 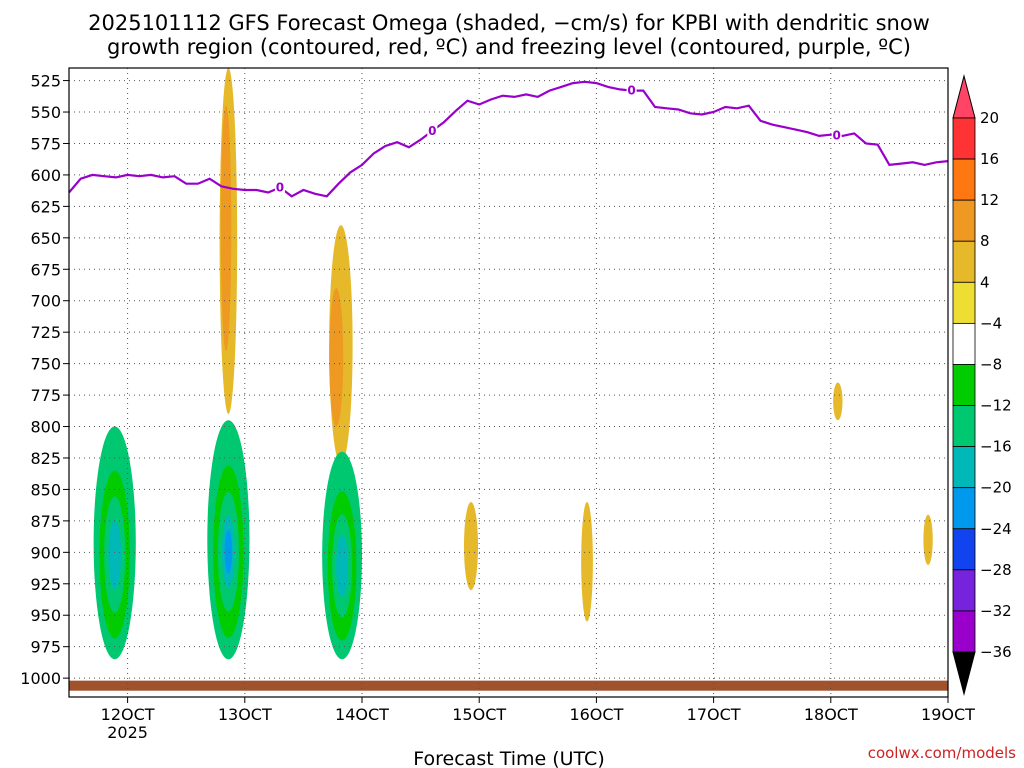 What do you see at coordinates (362, 714) in the screenshot?
I see `x-tick-label: 14OCT` at bounding box center [362, 714].